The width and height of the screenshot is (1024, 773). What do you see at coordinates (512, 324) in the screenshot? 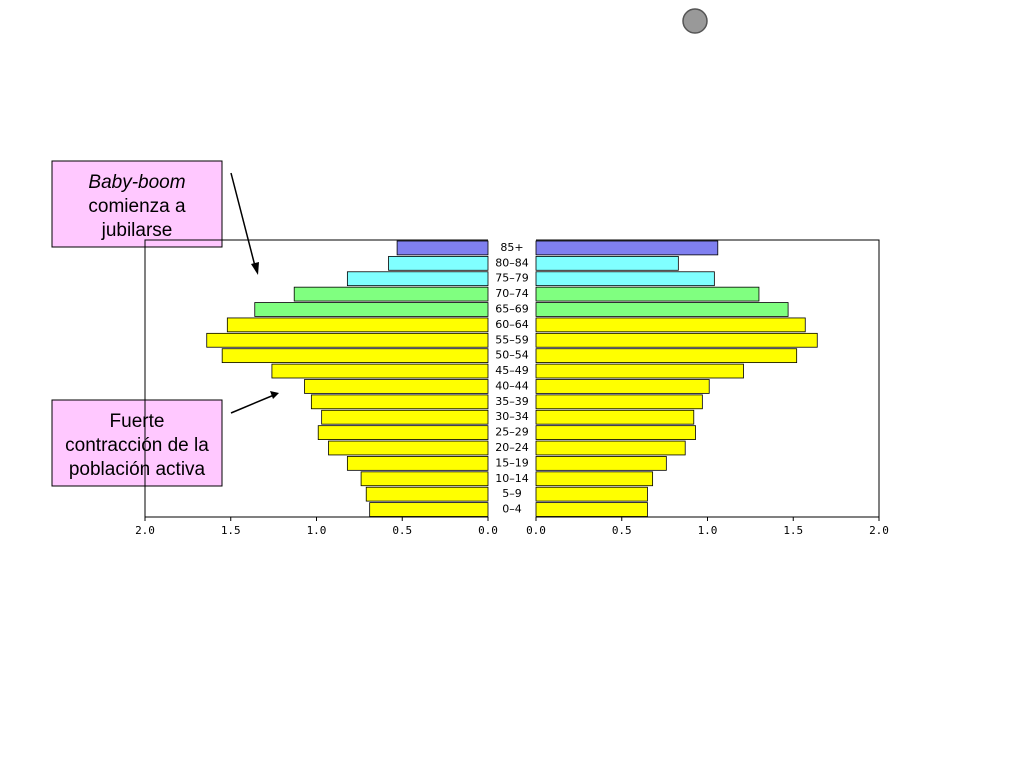
I see `category-label: 60–64` at bounding box center [512, 324].